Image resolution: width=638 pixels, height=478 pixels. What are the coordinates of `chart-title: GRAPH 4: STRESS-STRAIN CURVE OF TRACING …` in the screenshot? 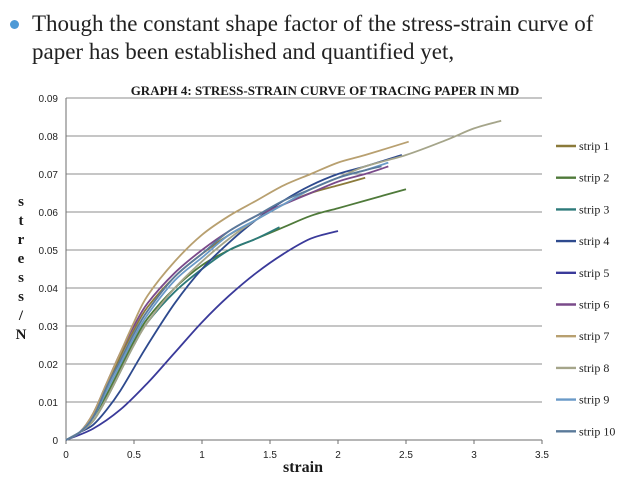 It's located at (325, 90).